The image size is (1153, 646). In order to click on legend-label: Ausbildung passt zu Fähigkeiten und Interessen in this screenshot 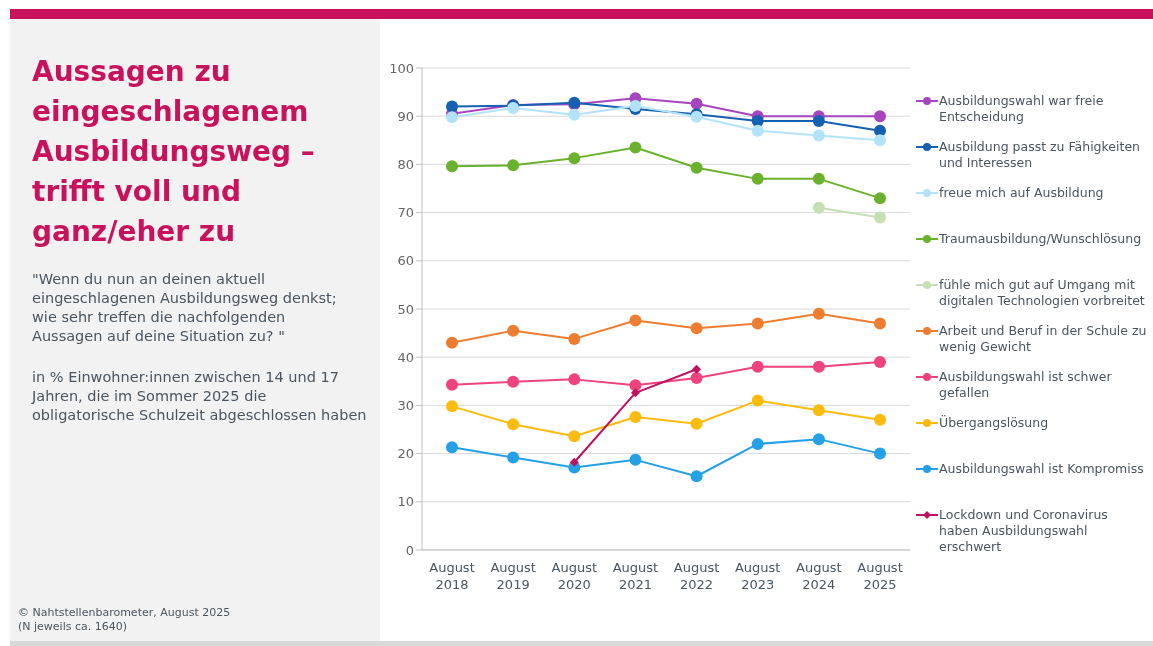, I will do `click(1040, 155)`.